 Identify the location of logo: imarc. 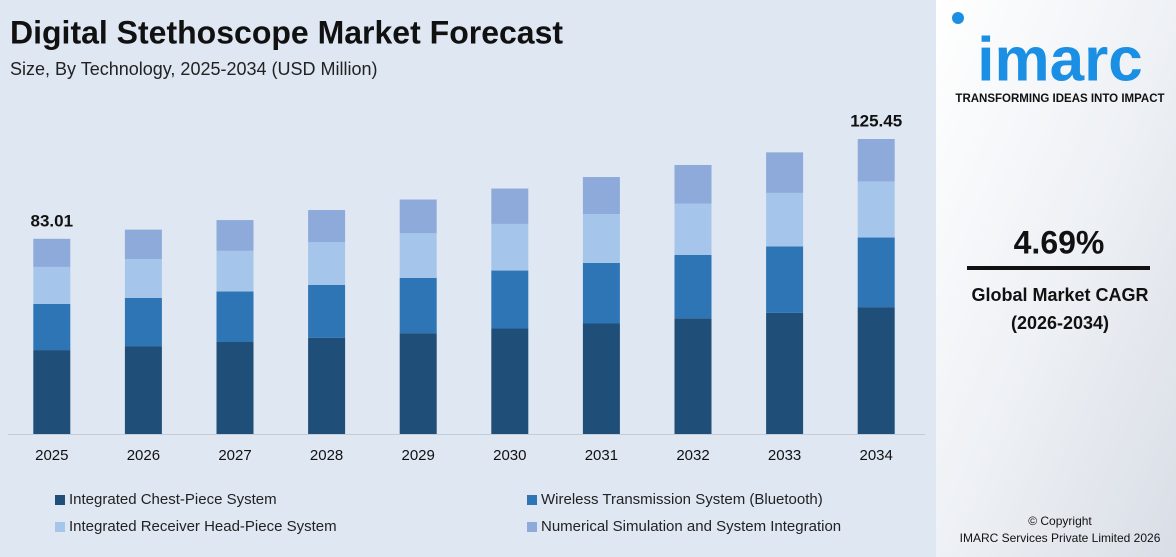
(1059, 59).